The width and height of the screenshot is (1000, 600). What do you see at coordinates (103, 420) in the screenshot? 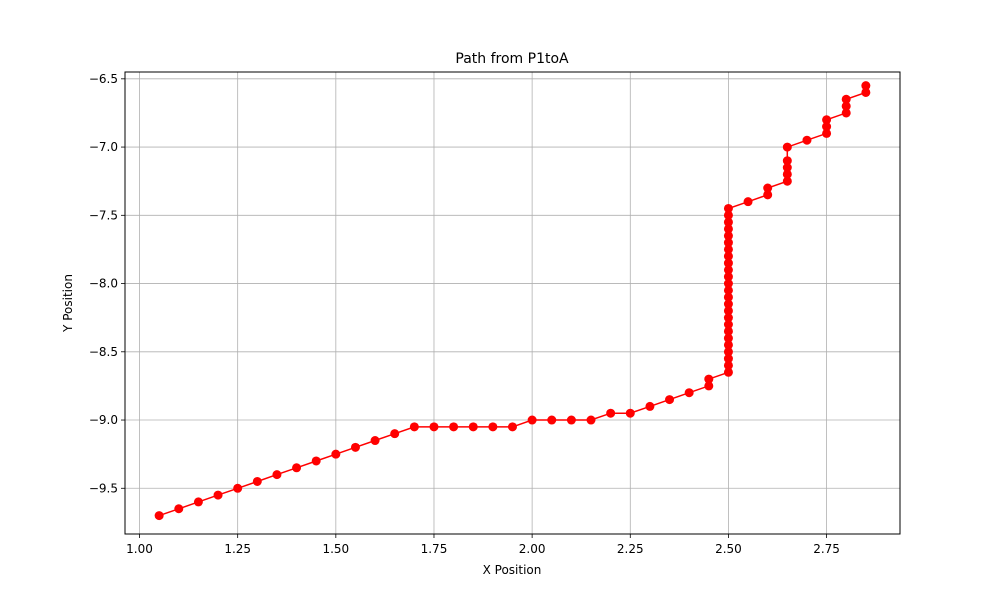
I see `y-tick-label: −9.0` at bounding box center [103, 420].